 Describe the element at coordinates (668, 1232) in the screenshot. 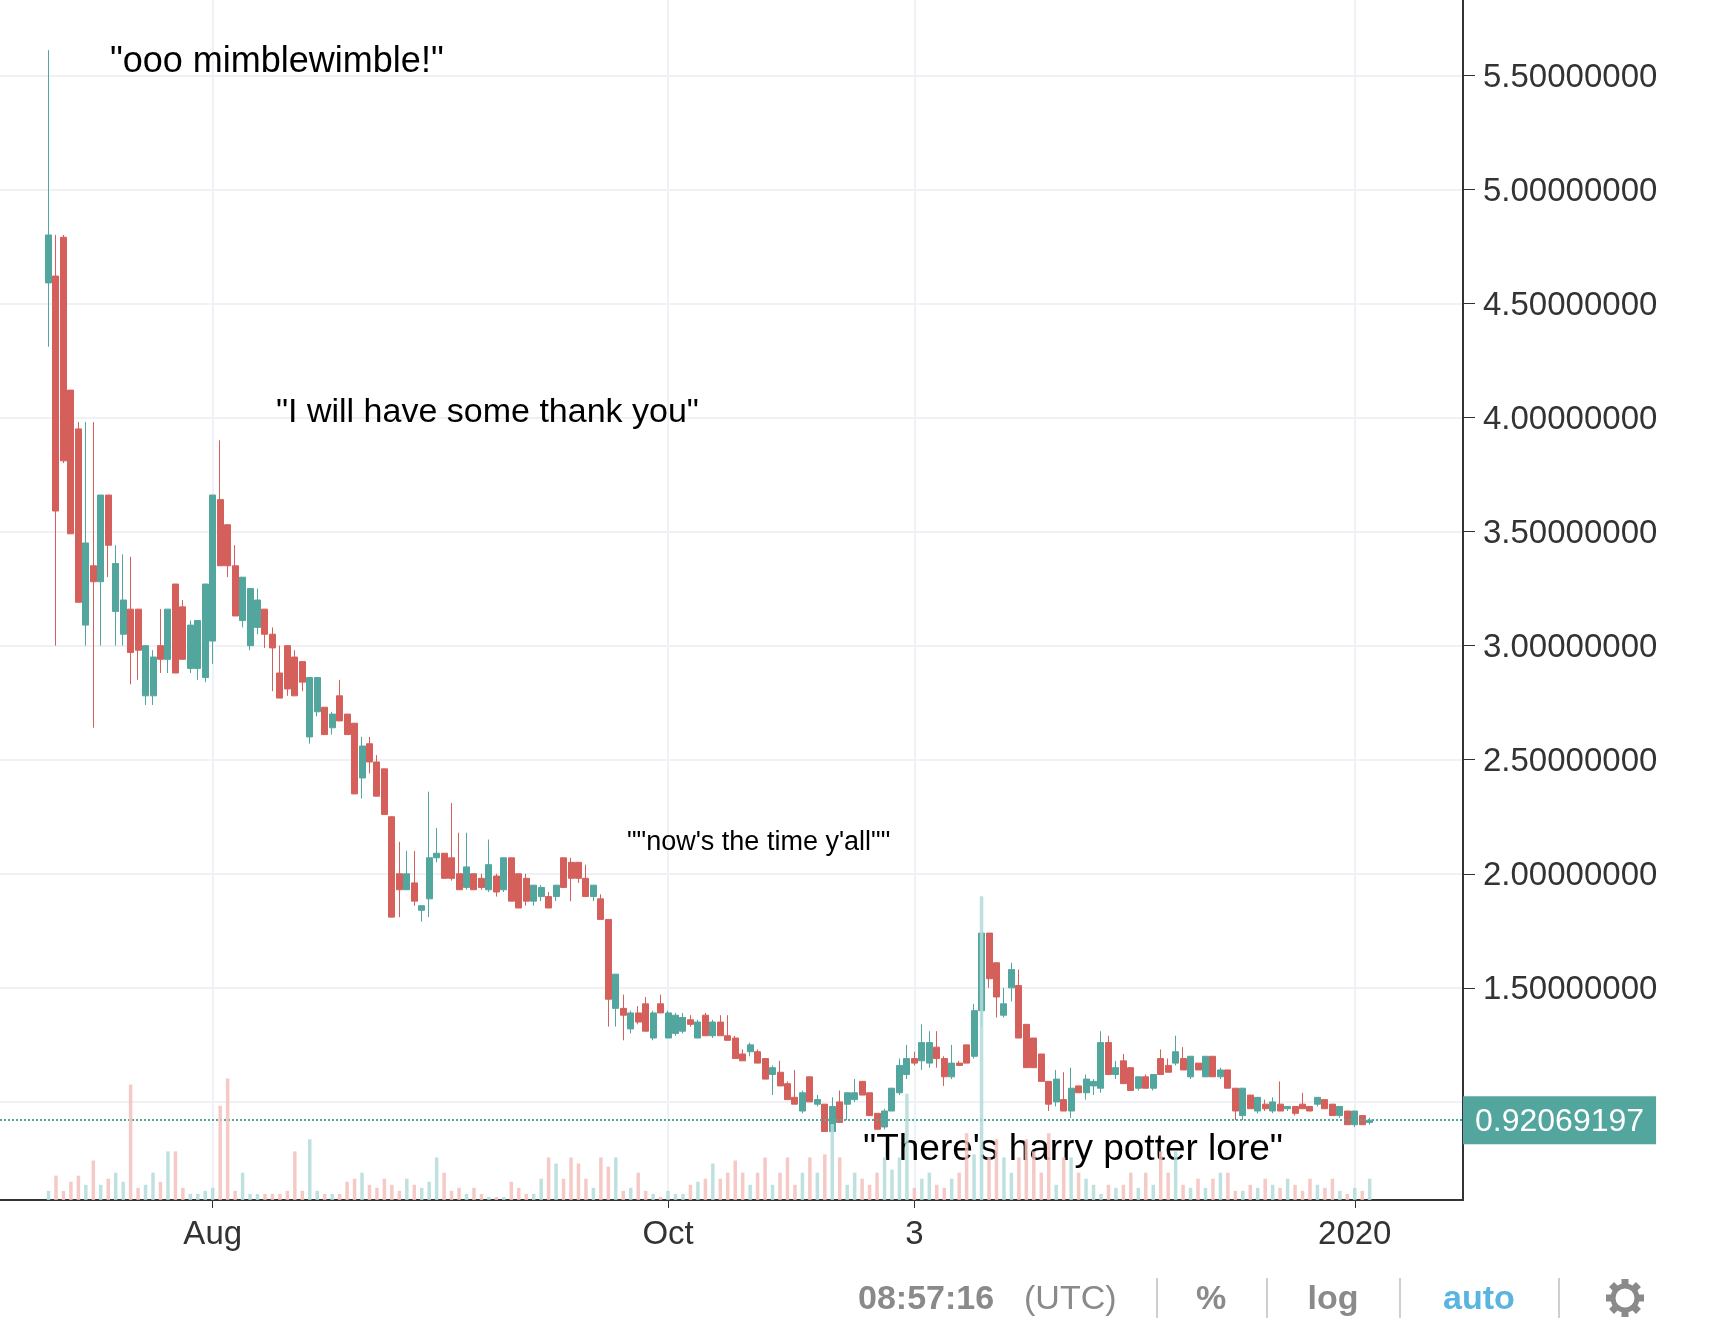

I see `x-tick-label: Oct` at that location.